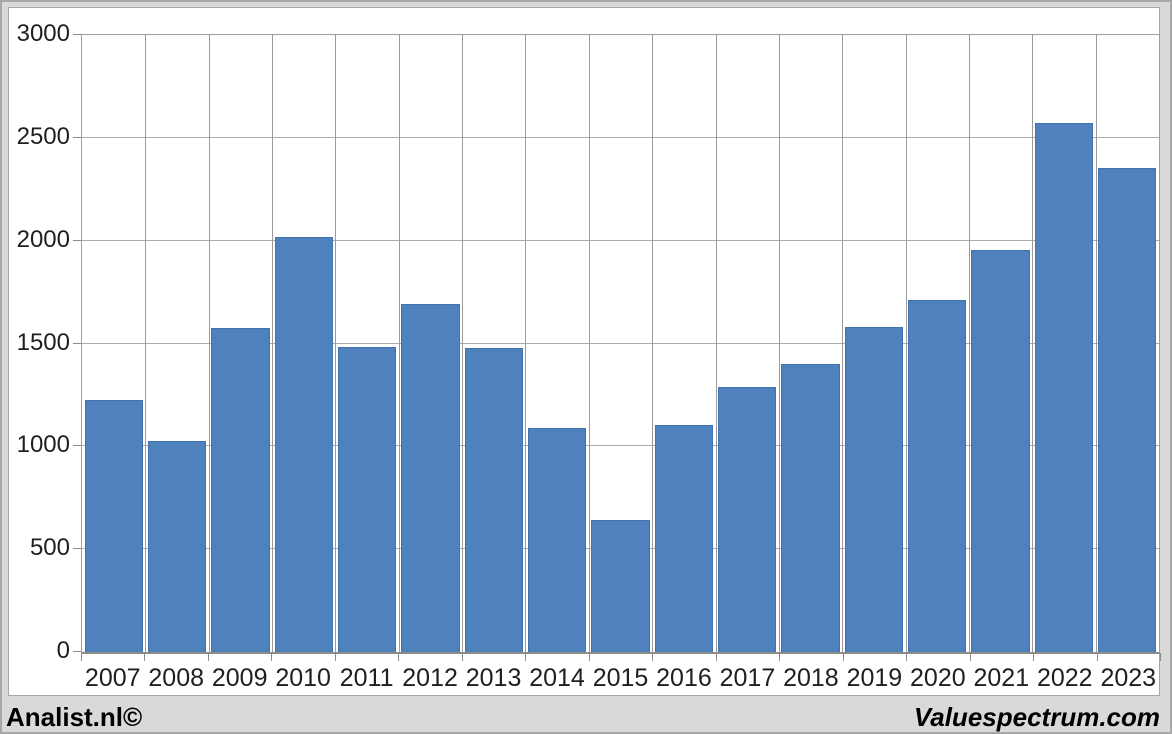 Image resolution: width=1172 pixels, height=734 pixels. Describe the element at coordinates (43, 239) in the screenshot. I see `y-axis-label-2000: 2000` at that location.